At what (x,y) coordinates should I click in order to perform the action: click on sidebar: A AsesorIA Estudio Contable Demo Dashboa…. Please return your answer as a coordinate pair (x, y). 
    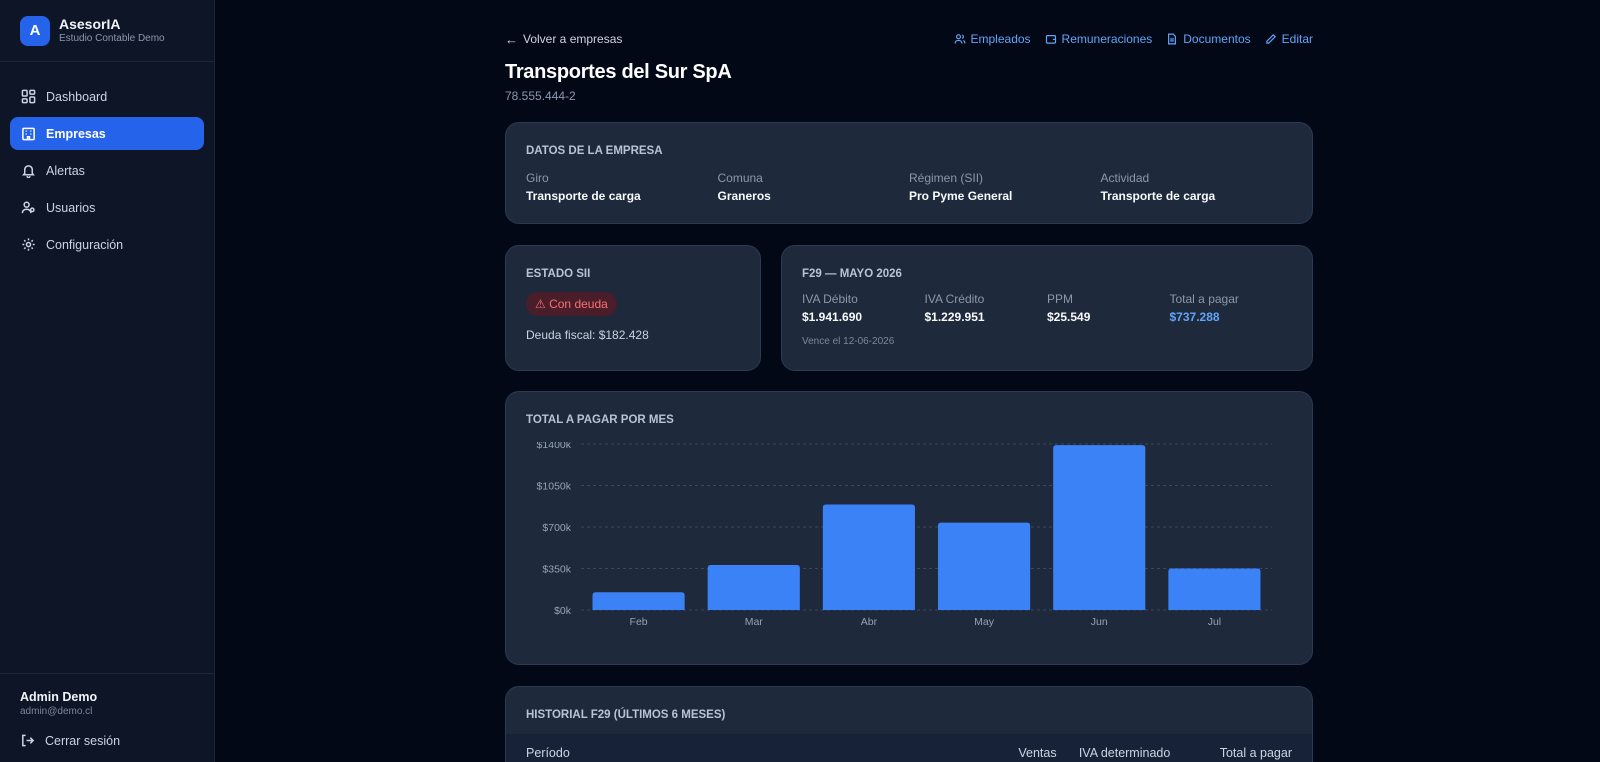
    Looking at the image, I should click on (107, 381).